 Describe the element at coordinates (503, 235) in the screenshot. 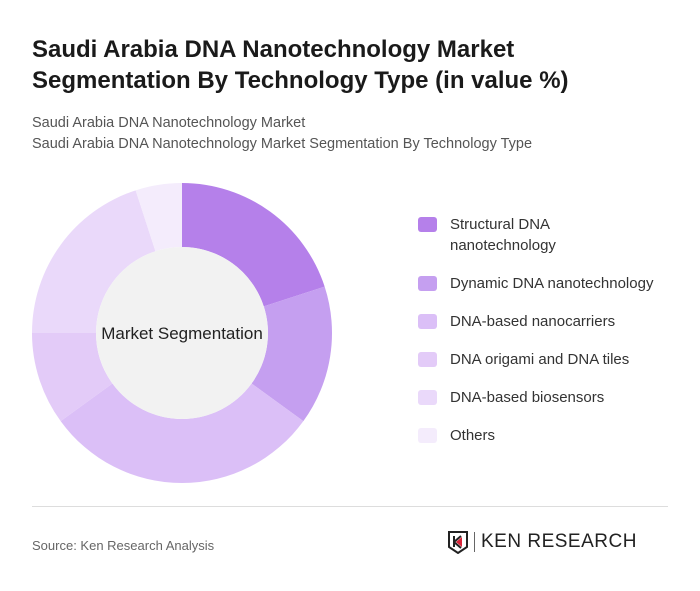

I see `legend-label: Structural DNA nanotechnology` at that location.